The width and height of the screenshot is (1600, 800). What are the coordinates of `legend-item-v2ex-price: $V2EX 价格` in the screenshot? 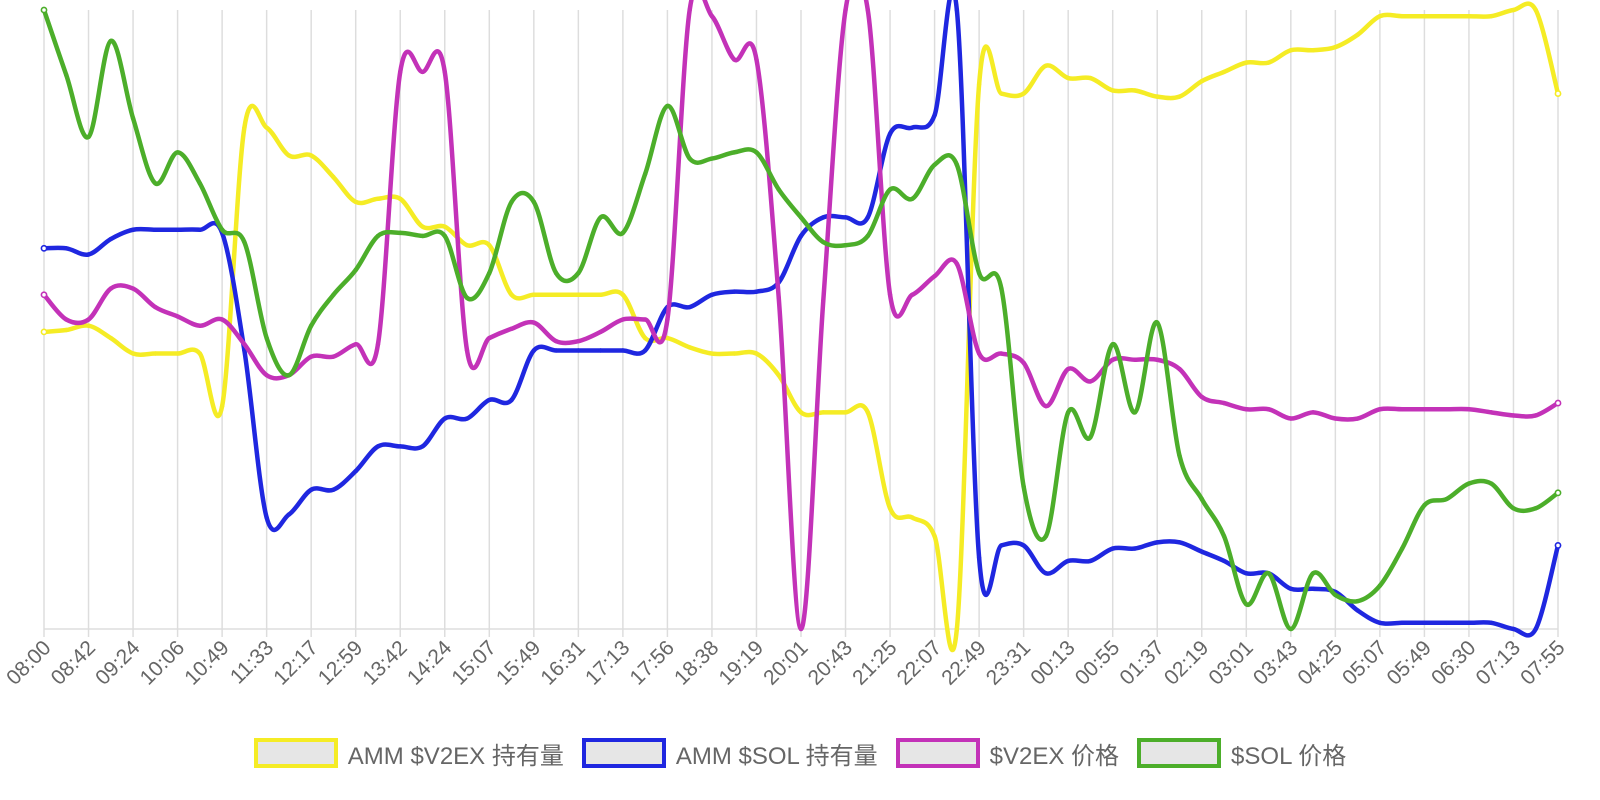 It's located at (1007, 753).